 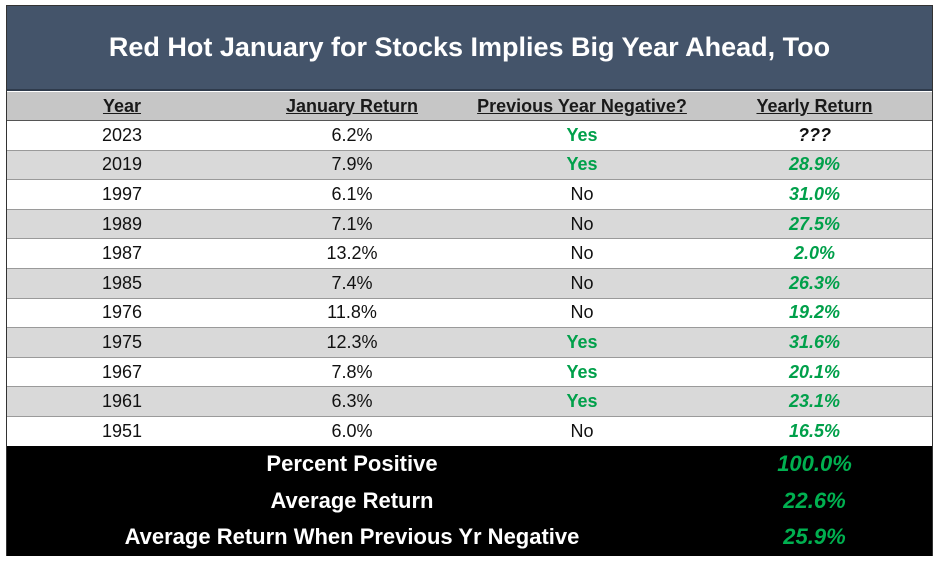 I want to click on cell-yearly-return: 26.3%, so click(x=814, y=282).